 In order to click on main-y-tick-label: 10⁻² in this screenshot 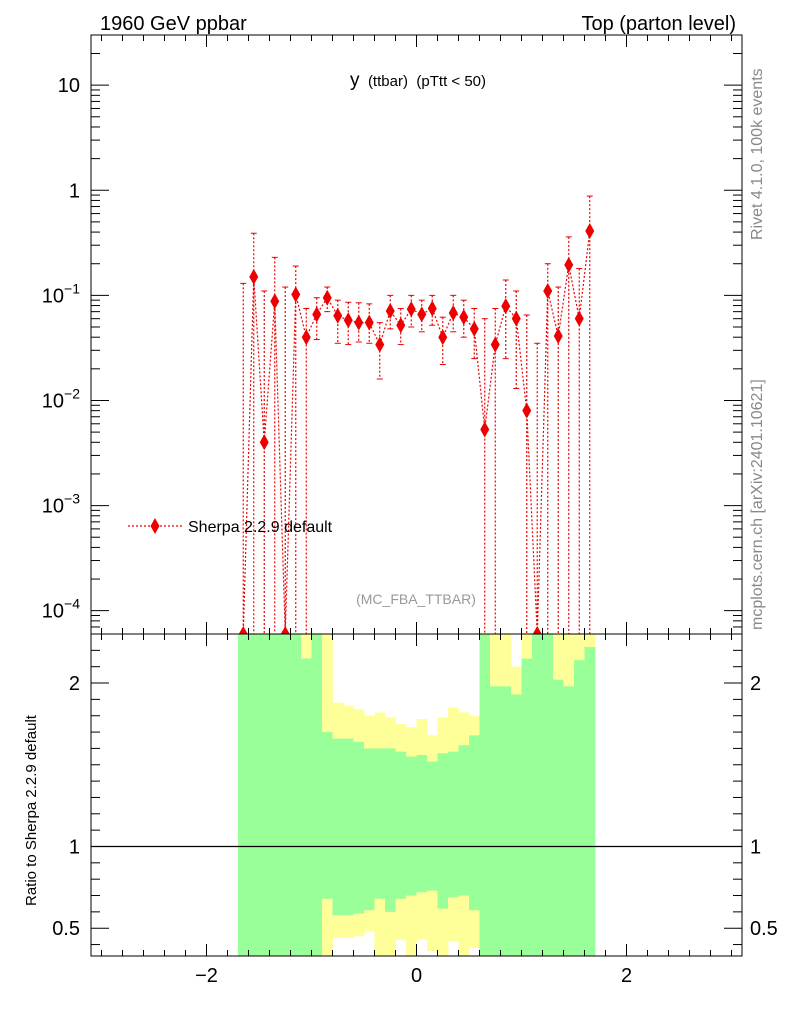, I will do `click(61, 398)`.